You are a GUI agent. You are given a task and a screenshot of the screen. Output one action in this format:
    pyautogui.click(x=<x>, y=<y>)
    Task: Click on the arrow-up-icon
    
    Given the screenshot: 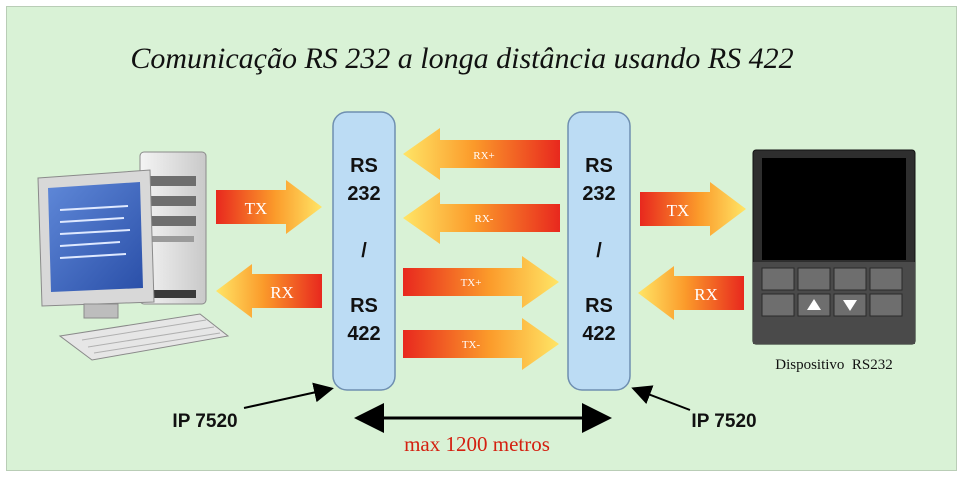 What is the action you would take?
    pyautogui.click(x=814, y=304)
    